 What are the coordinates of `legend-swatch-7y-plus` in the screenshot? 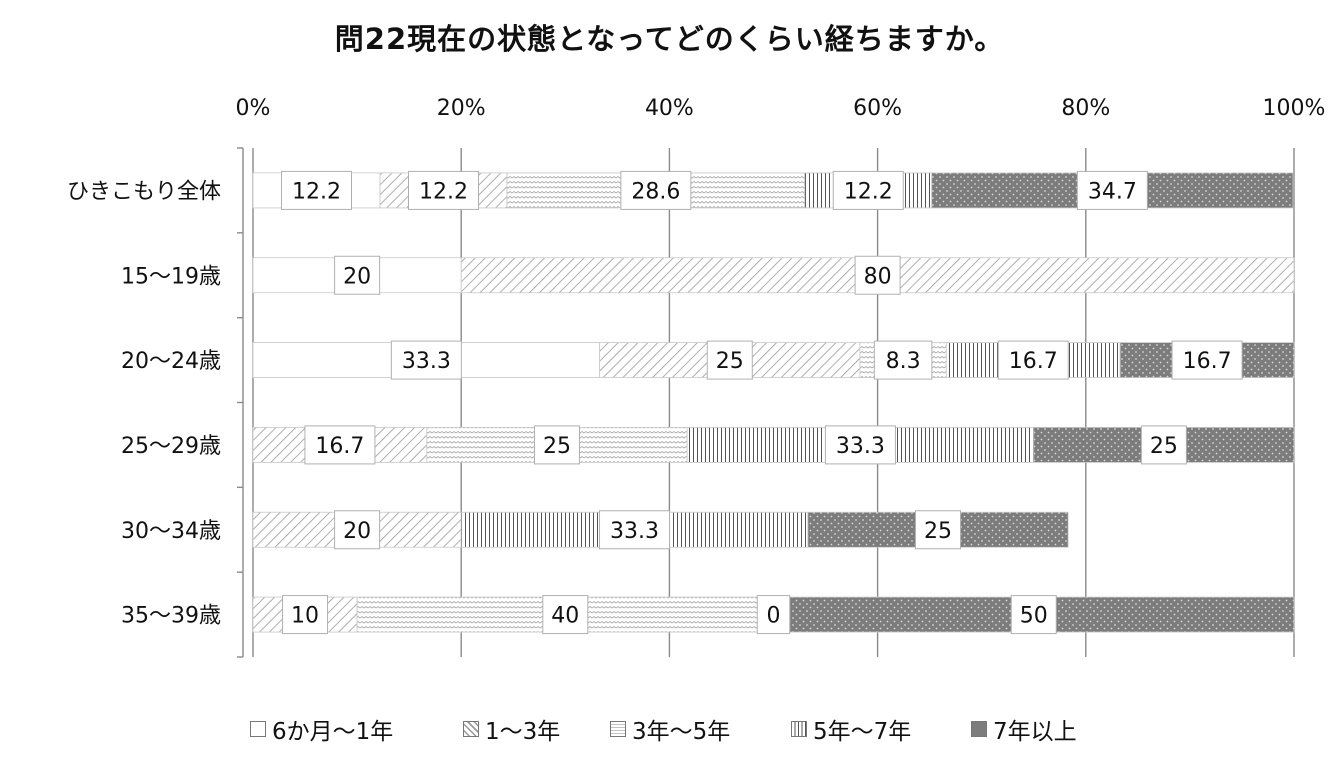 It's located at (979, 729).